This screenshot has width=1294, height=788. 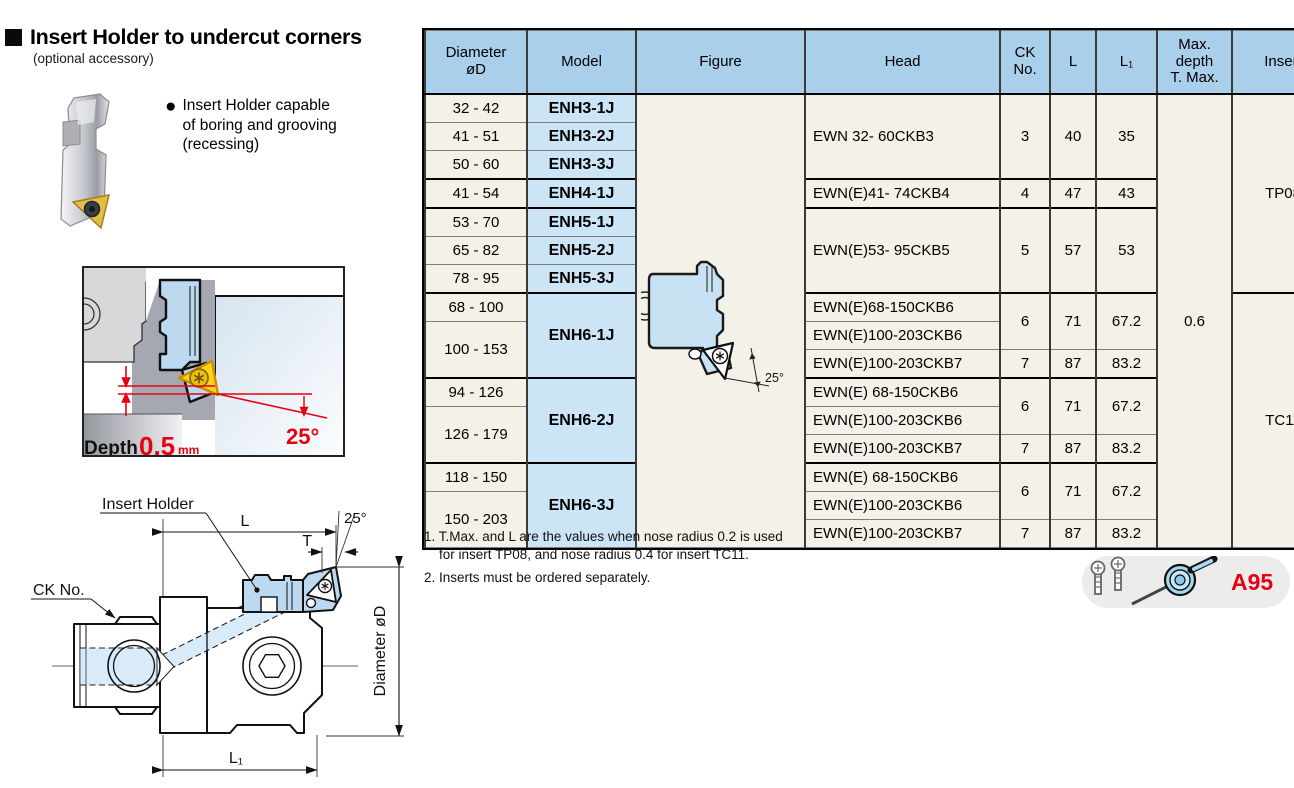 I want to click on dia-cell: 41 - 51, so click(x=476, y=136).